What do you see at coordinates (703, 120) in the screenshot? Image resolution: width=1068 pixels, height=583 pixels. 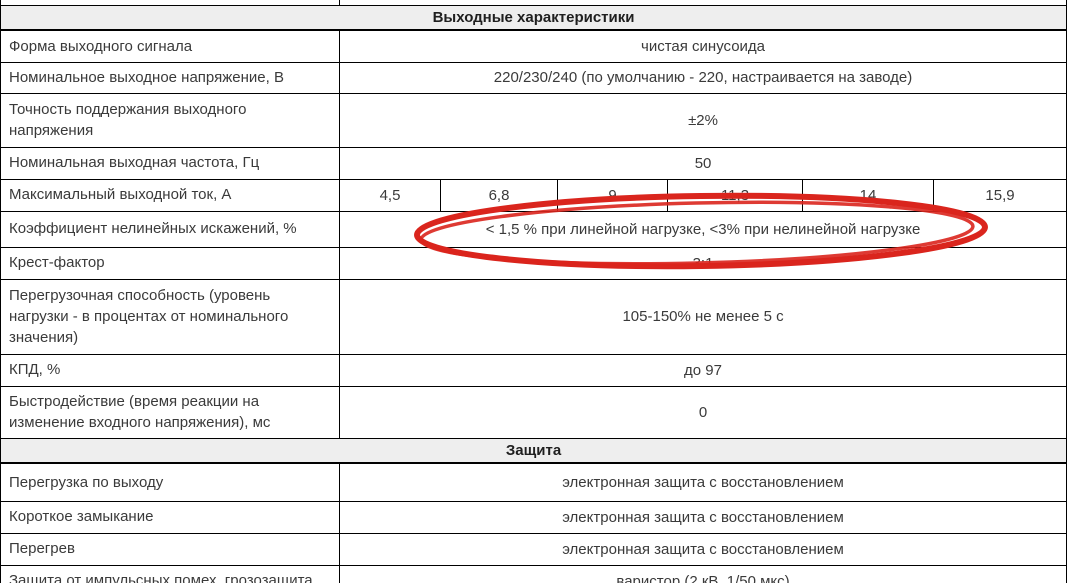 I see `row-value: ±2%` at bounding box center [703, 120].